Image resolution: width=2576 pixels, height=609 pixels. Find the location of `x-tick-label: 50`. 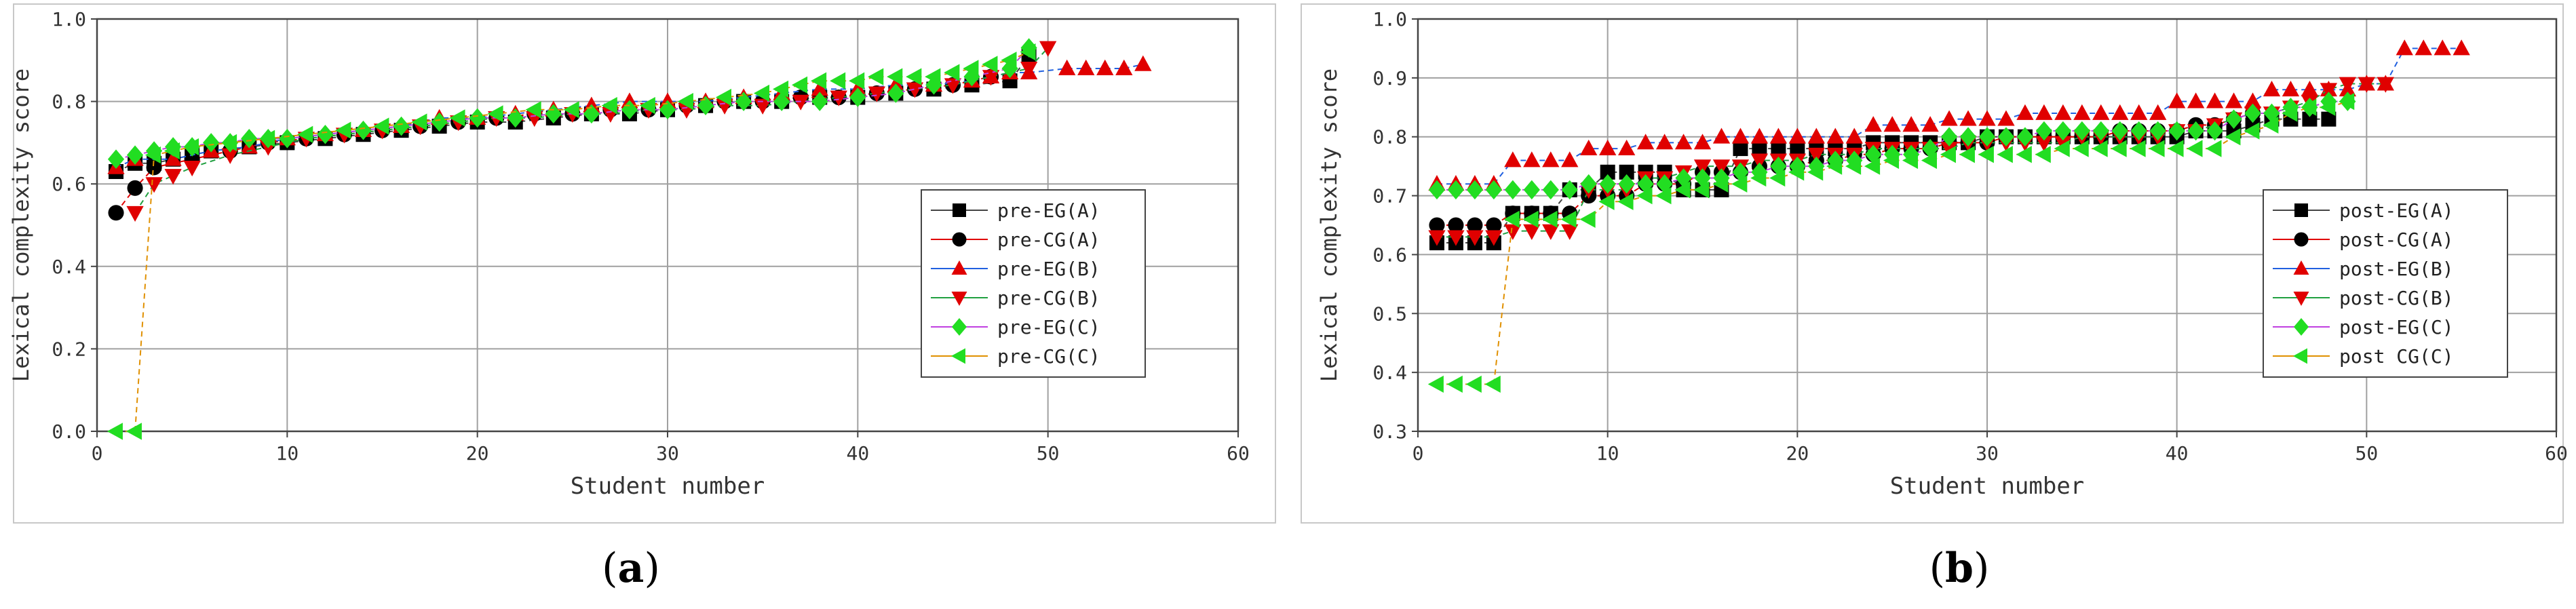

x-tick-label: 50 is located at coordinates (2366, 453).